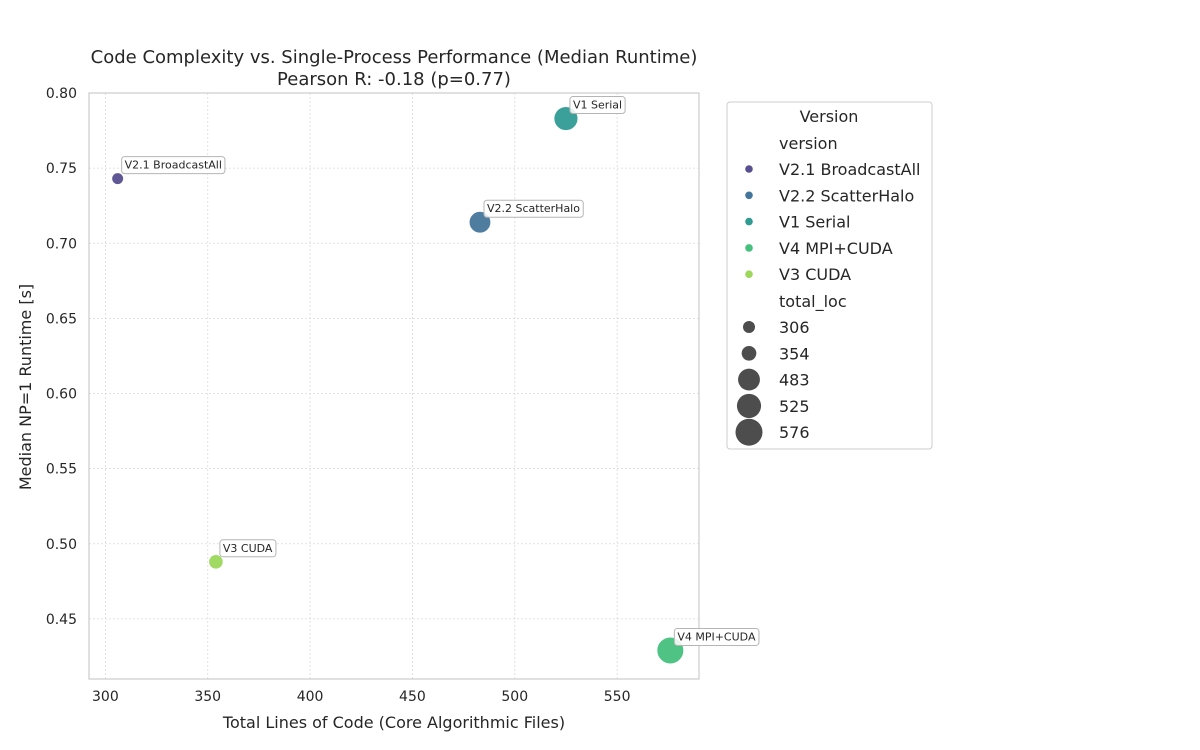 This screenshot has width=1200, height=750. I want to click on y-tick-label: 0.60, so click(61, 395).